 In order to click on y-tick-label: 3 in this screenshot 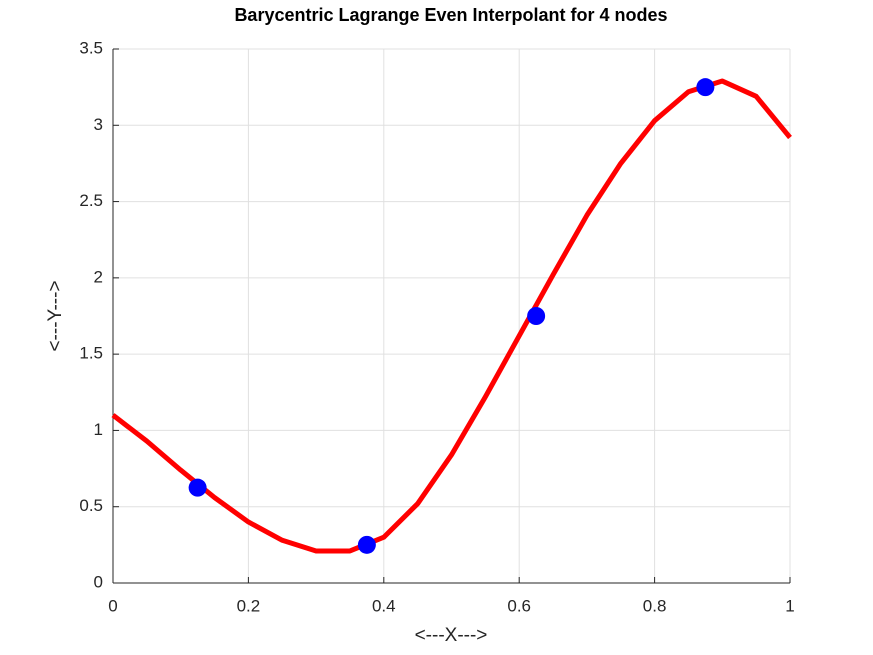, I will do `click(98, 124)`.